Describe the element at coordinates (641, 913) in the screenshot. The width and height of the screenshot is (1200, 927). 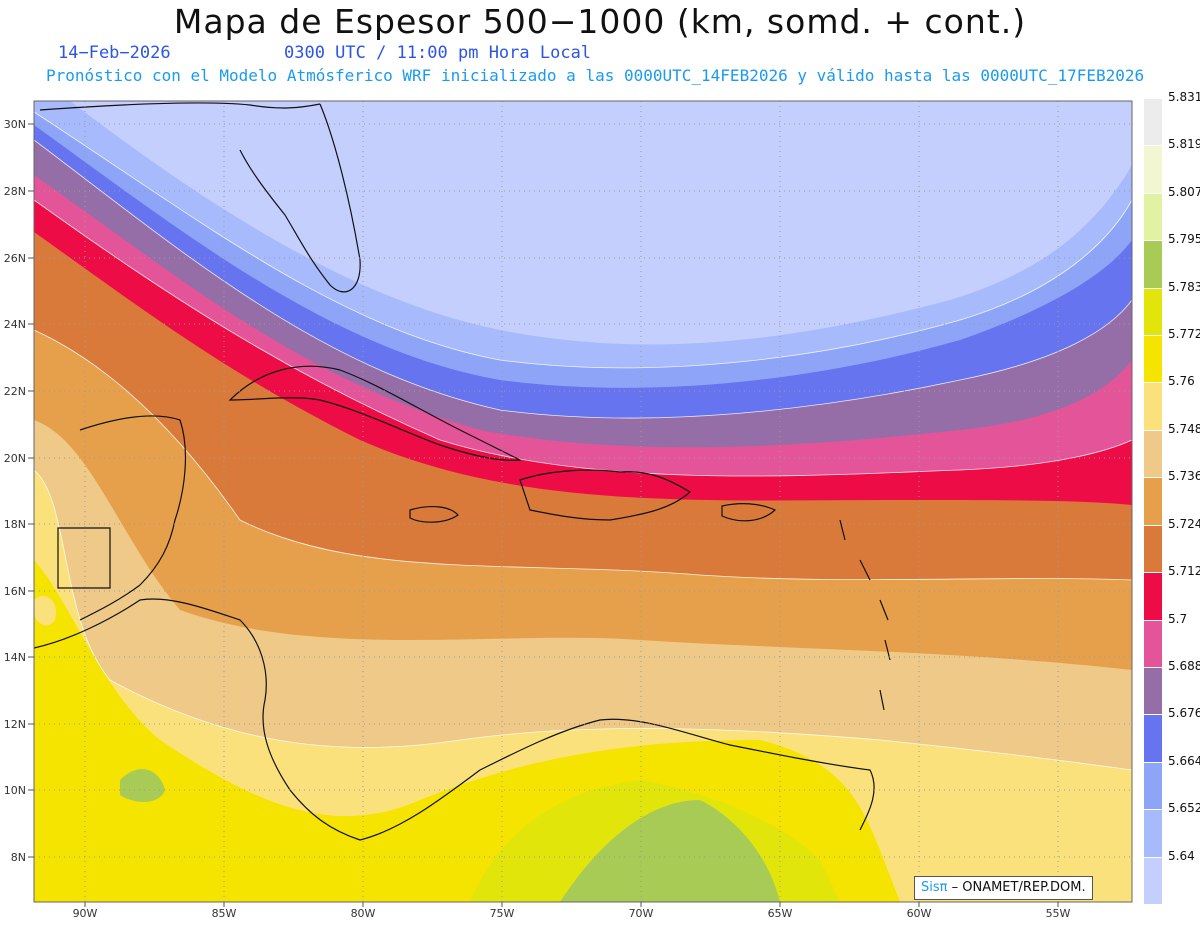
I see `lon-label: 70W` at that location.